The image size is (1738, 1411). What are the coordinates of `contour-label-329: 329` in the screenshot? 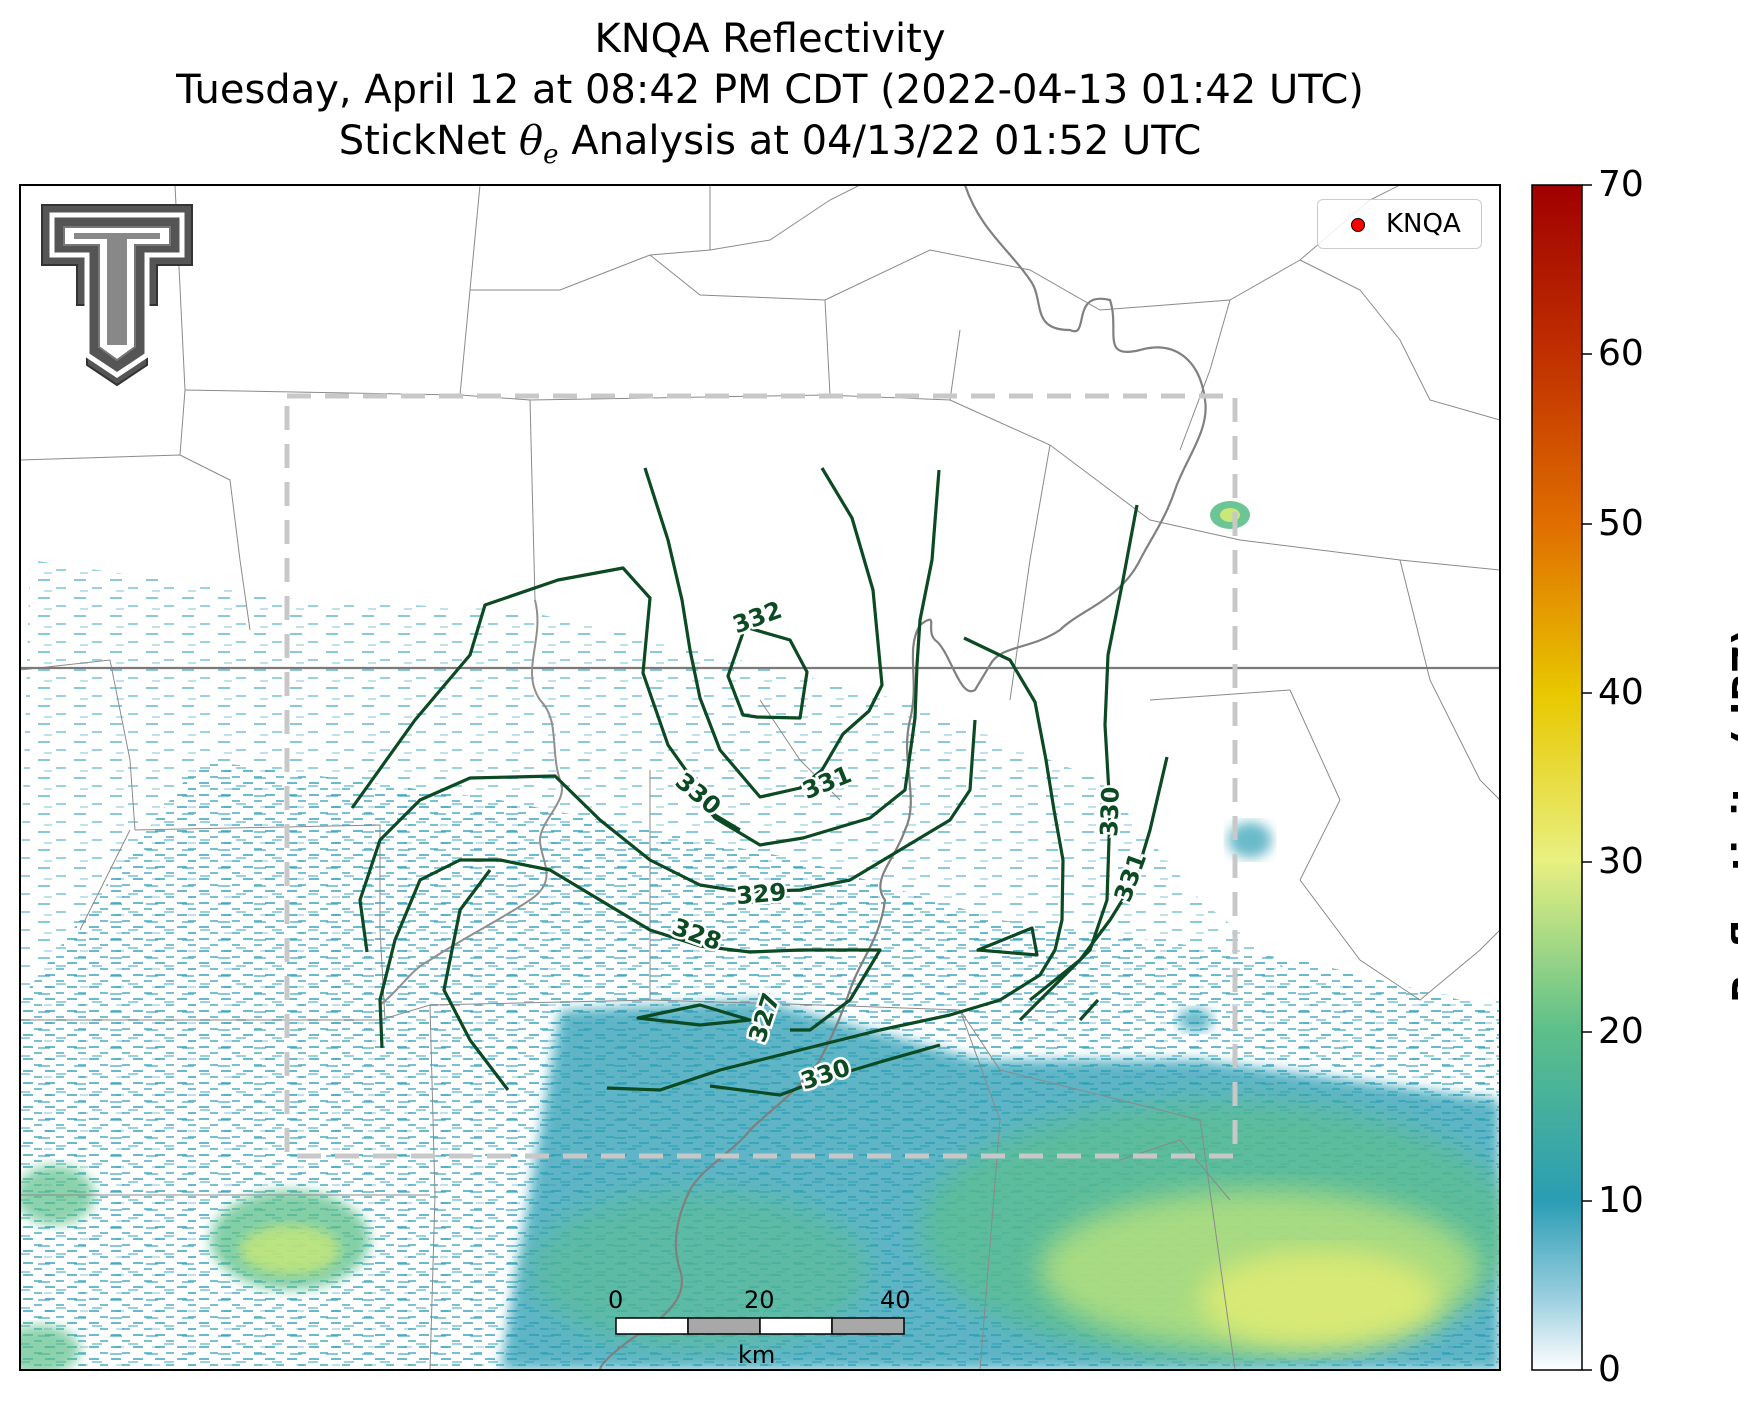 It's located at (761, 894).